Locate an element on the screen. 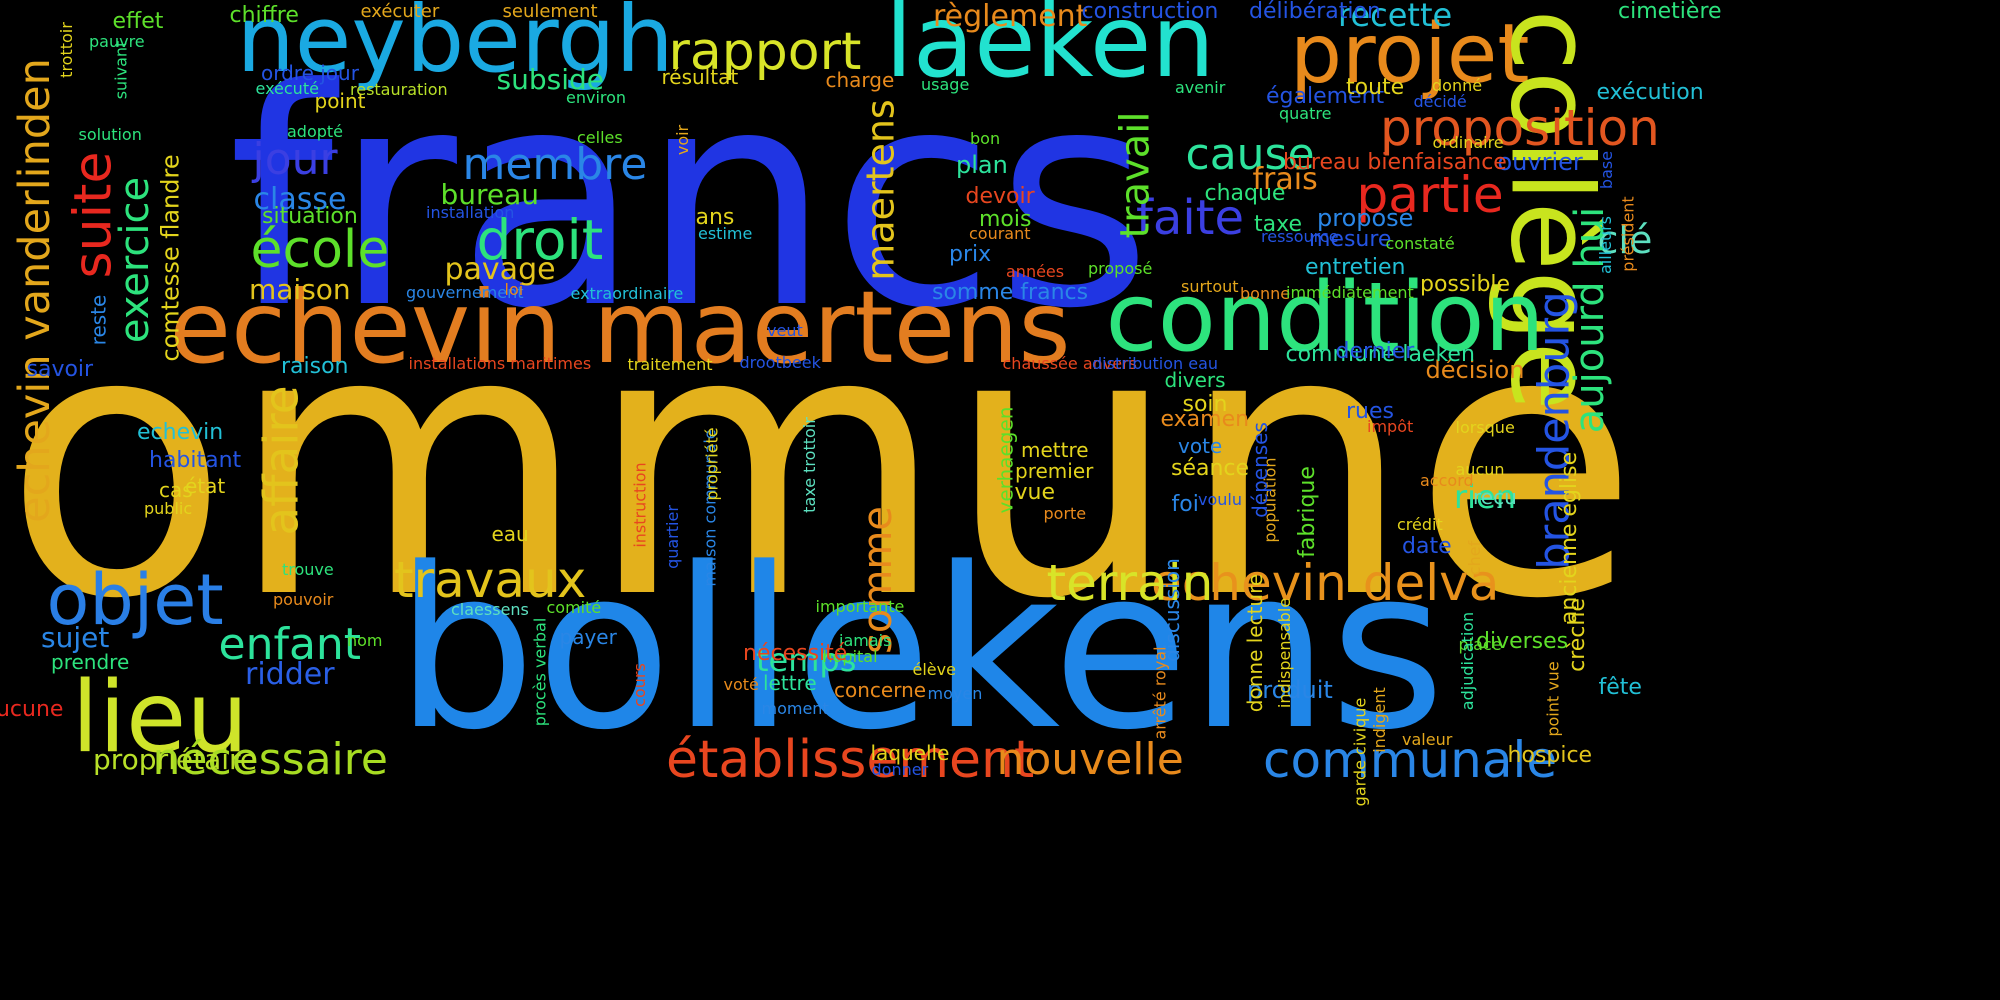 Image resolution: width=2000 pixels, height=1000 pixels. word-installations-maritimes: installations maritimes is located at coordinates (500, 363).